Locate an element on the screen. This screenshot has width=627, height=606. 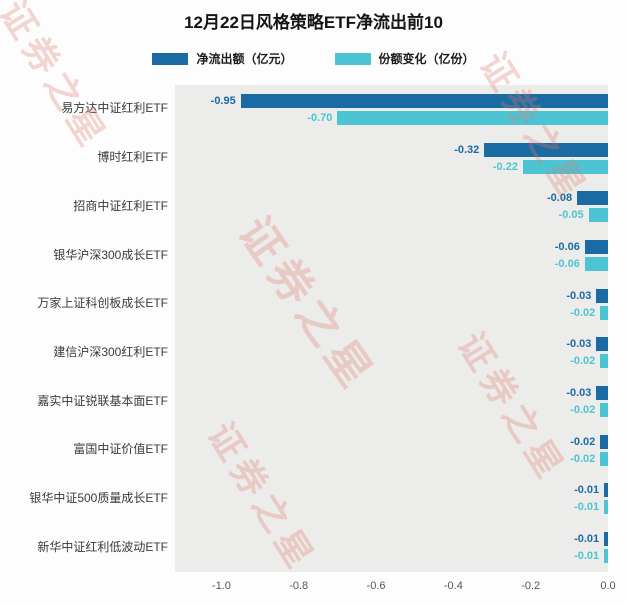
legend-label-share-change: 份额变化（亿份） is located at coordinates (426, 59).